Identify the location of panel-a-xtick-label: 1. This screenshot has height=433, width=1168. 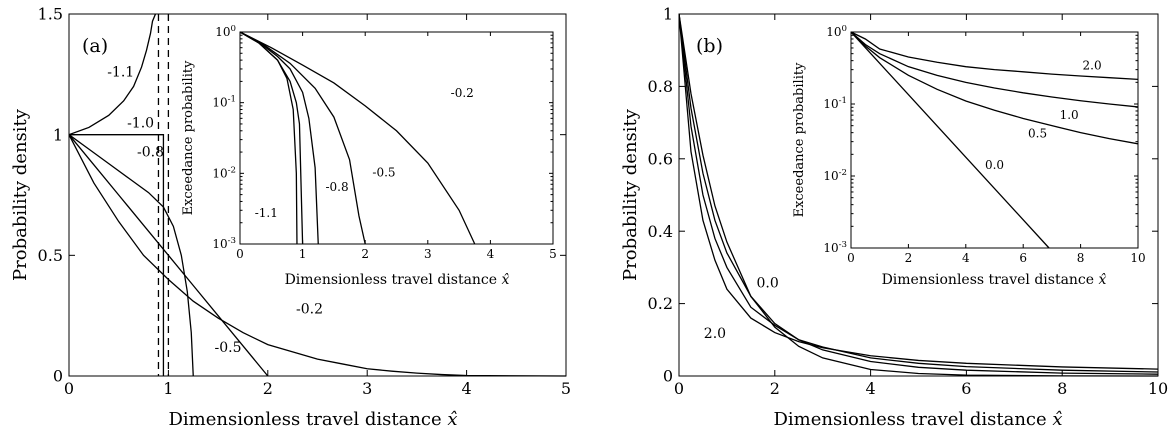
(168, 388).